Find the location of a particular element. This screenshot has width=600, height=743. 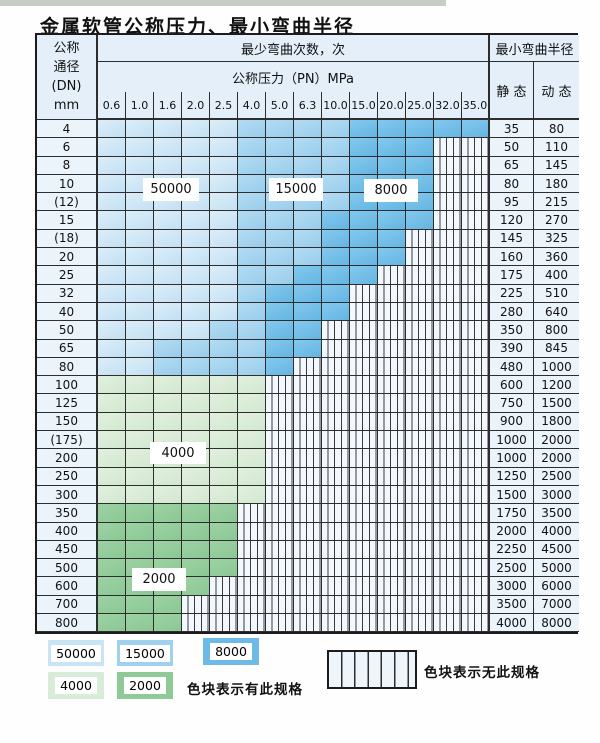

dynamic-radius-cell: 1000 is located at coordinates (556, 367).